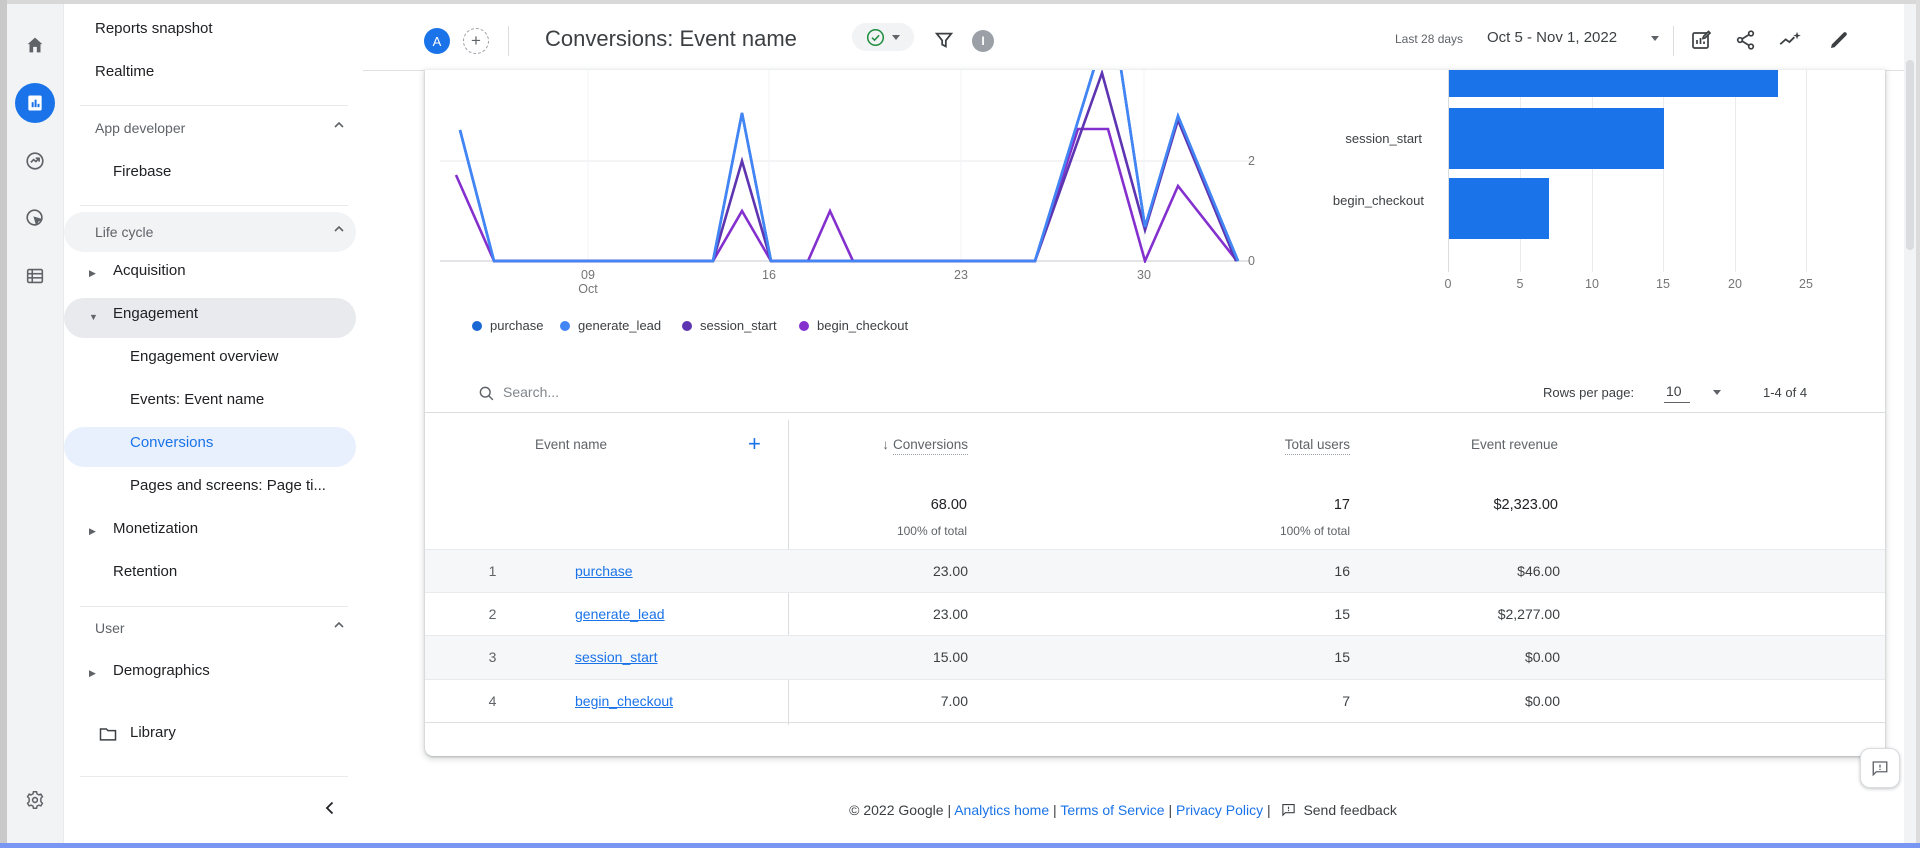  Describe the element at coordinates (93, 317) in the screenshot. I see `collapse-triangle-icon: ▼` at that location.